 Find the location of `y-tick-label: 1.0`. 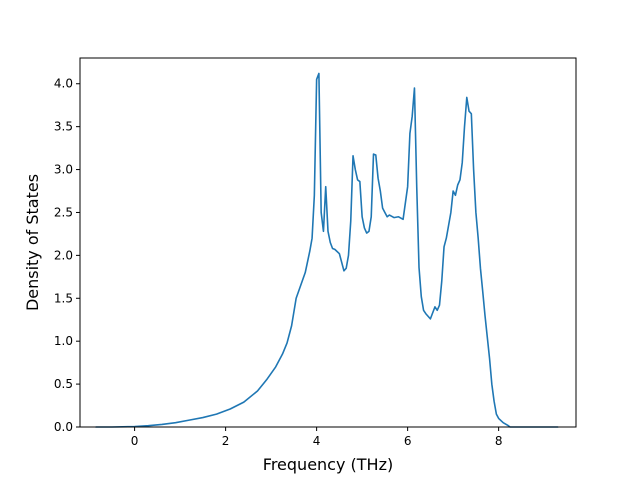

y-tick-label: 1.0 is located at coordinates (63, 341).